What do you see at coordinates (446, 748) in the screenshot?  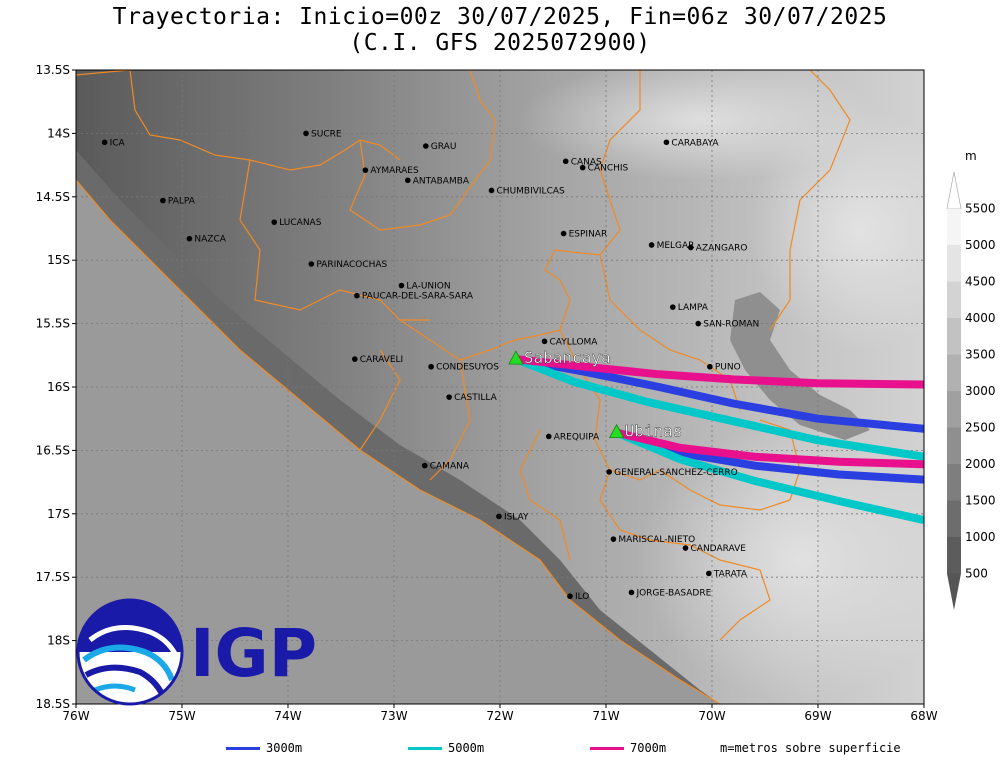 I see `legend-item-5000: 5000m` at bounding box center [446, 748].